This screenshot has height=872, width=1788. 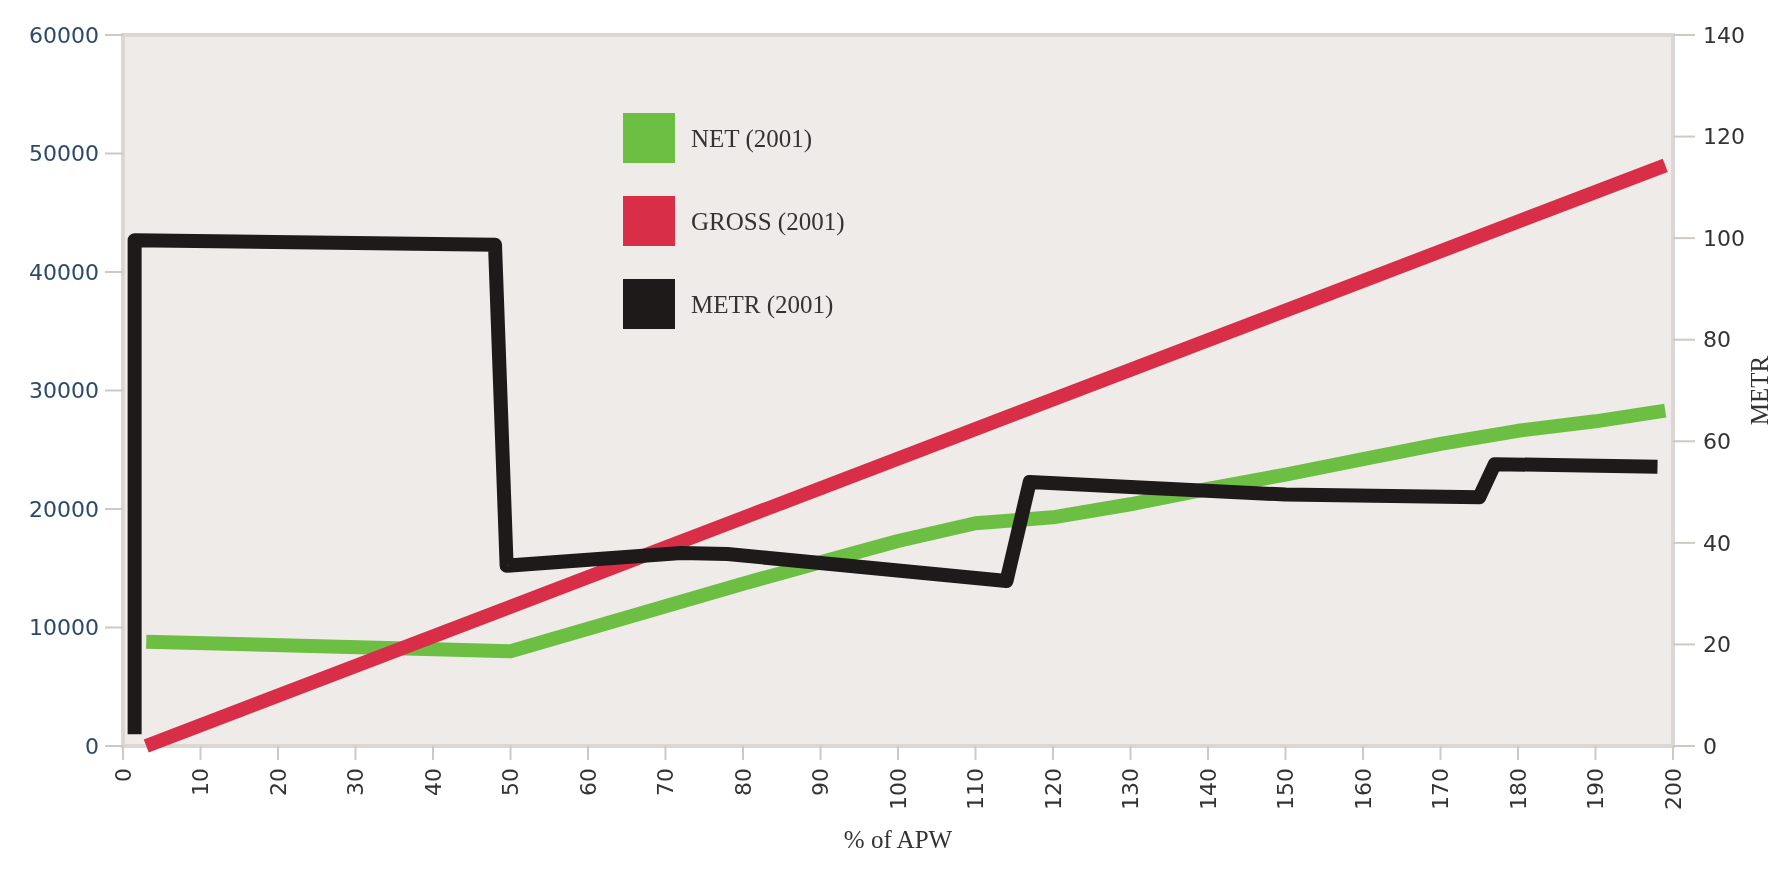 What do you see at coordinates (433, 782) in the screenshot?
I see `x-tick-label: 40` at bounding box center [433, 782].